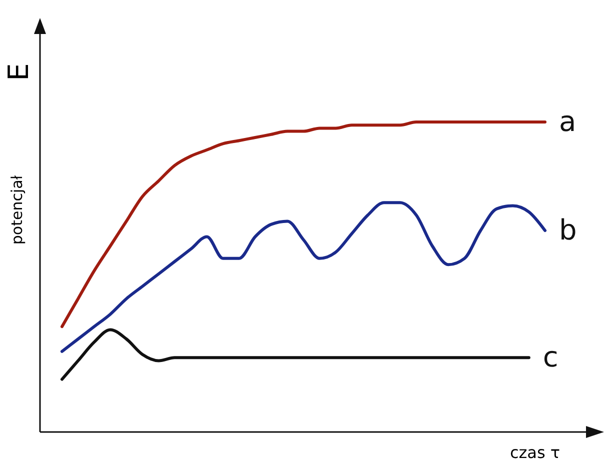 This screenshot has width=616, height=465. What do you see at coordinates (567, 121) in the screenshot?
I see `series-label: a` at bounding box center [567, 121].